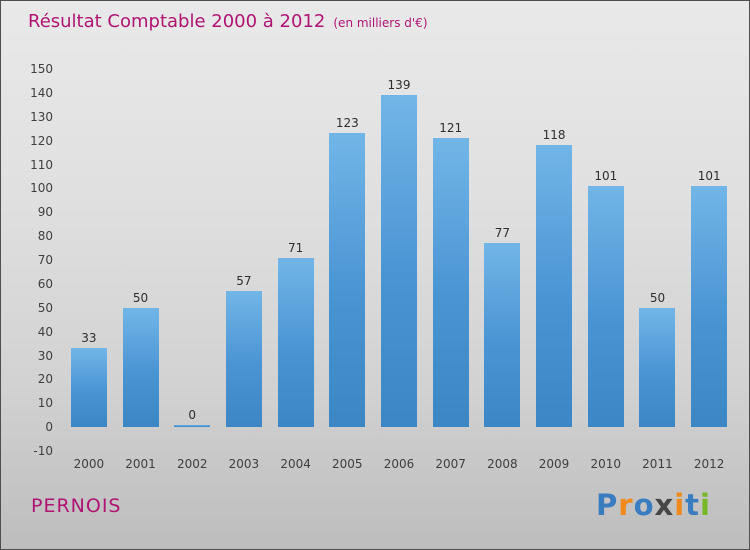  Describe the element at coordinates (295, 464) in the screenshot. I see `x-axis-tick-label: 2004` at that location.